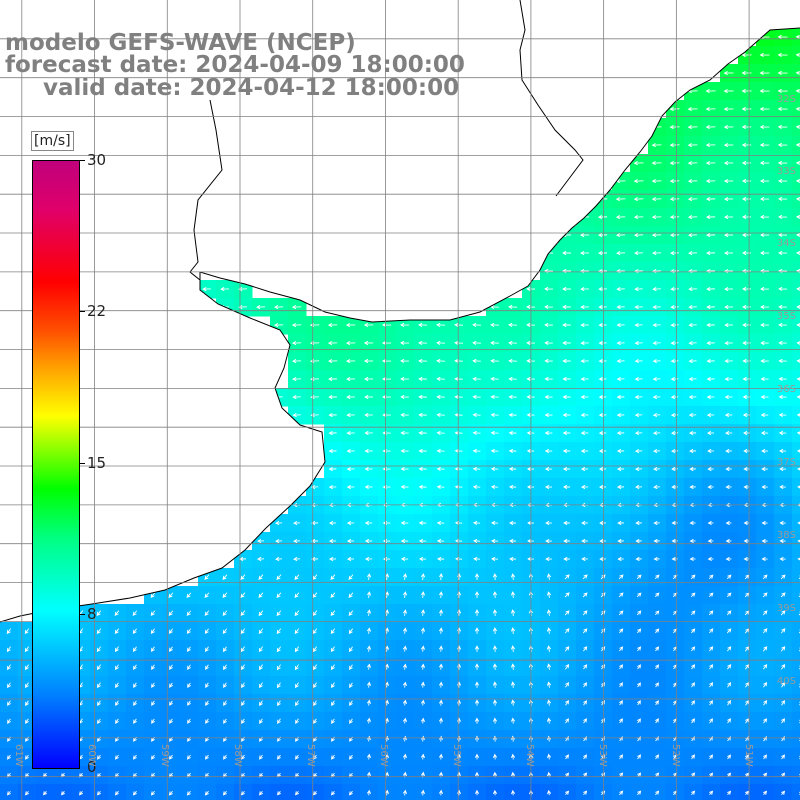 Image resolution: width=800 pixels, height=800 pixels. What do you see at coordinates (786, 389) in the screenshot?
I see `lat-label: 36S` at bounding box center [786, 389].